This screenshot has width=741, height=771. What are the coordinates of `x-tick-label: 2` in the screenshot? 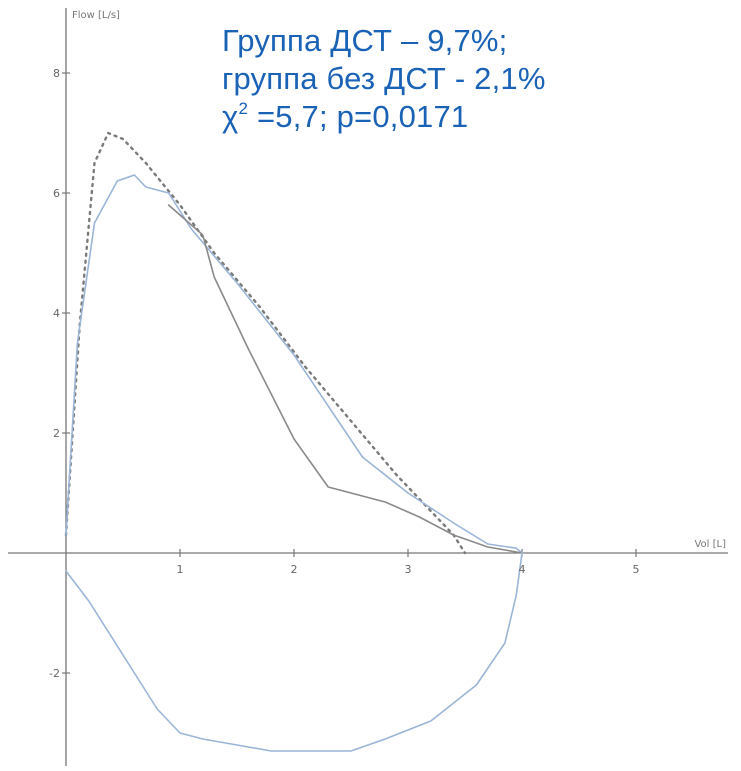 It's located at (294, 569).